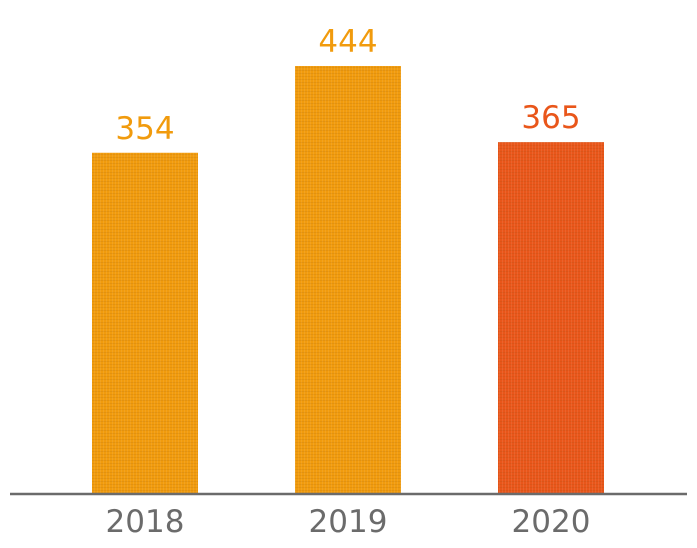 The width and height of the screenshot is (697, 548). I want to click on value-labels-layer: 354 444 365, so click(347, 85).